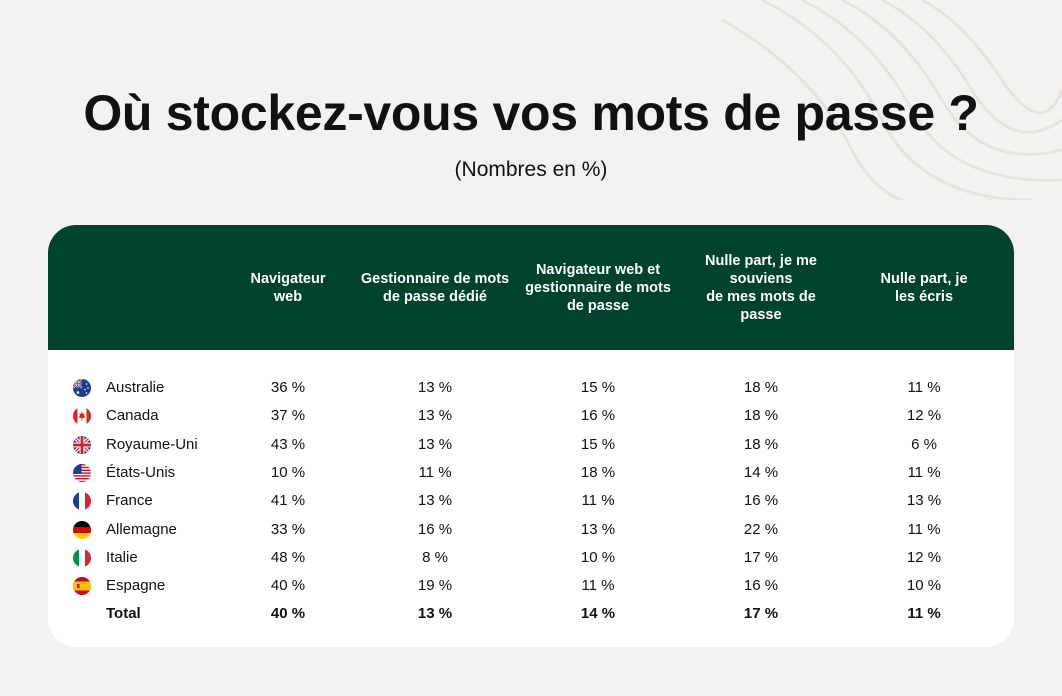 Image resolution: width=1062 pixels, height=696 pixels. Describe the element at coordinates (288, 557) in the screenshot. I see `cell-value: 48 %` at that location.